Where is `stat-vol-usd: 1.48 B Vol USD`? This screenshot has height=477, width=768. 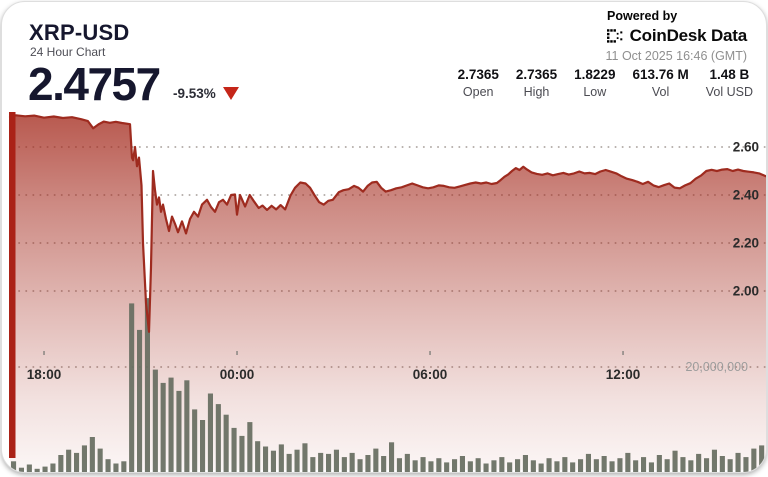
stat-vol-usd: 1.48 B Vol USD is located at coordinates (729, 83).